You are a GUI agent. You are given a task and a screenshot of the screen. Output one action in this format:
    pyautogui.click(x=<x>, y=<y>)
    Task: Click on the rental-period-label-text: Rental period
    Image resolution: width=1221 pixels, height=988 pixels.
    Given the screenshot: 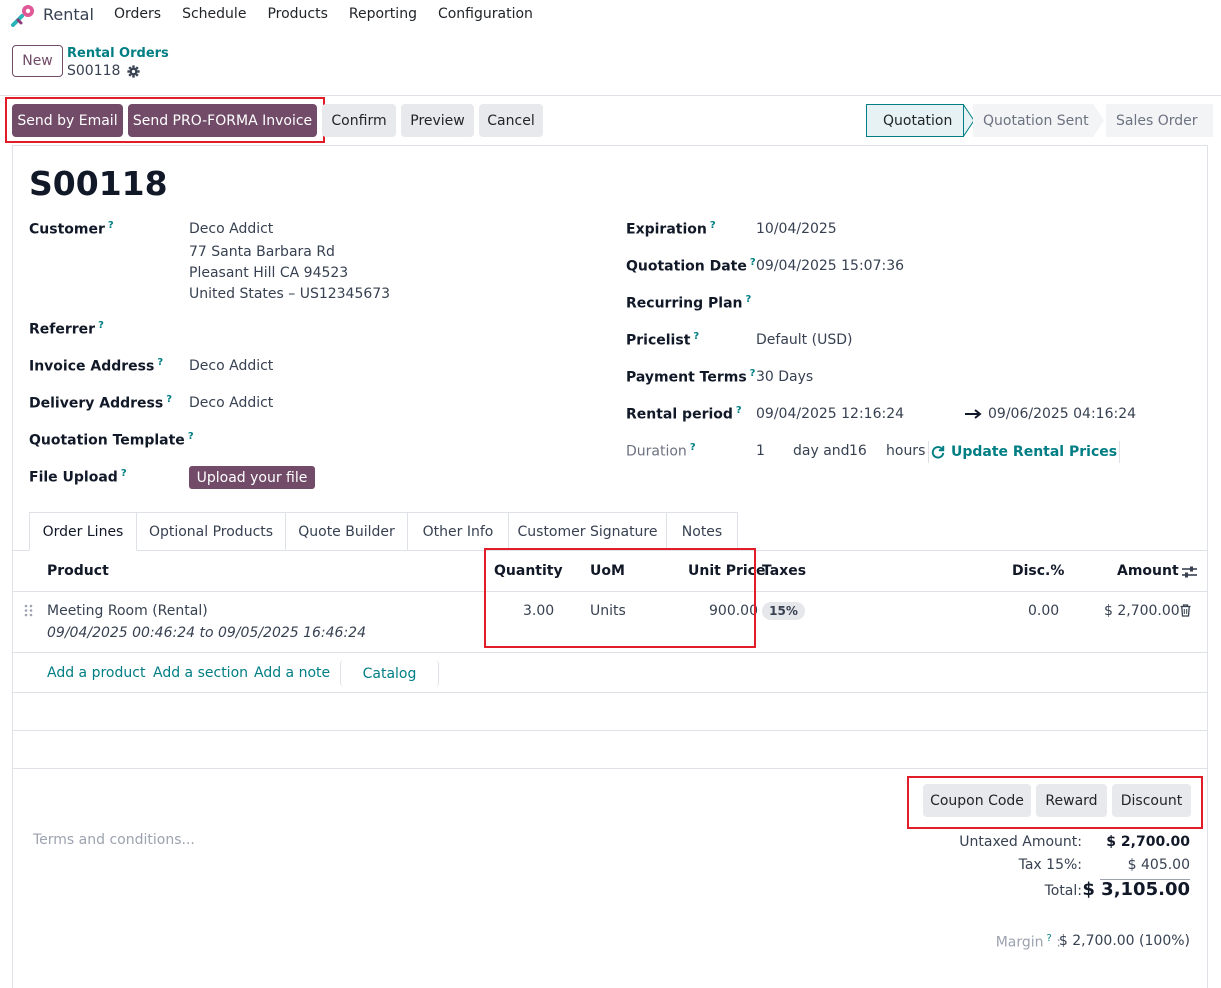 What is the action you would take?
    pyautogui.click(x=679, y=414)
    